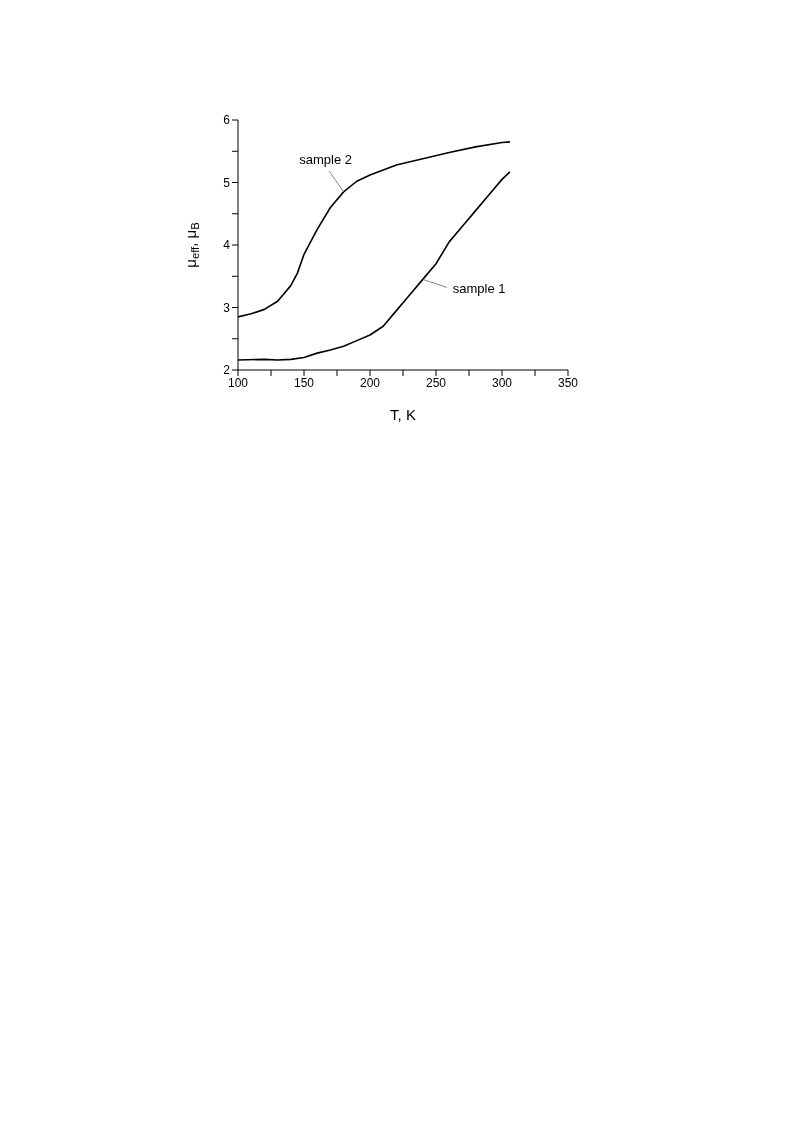  I want to click on series-label: sample 1, so click(479, 289).